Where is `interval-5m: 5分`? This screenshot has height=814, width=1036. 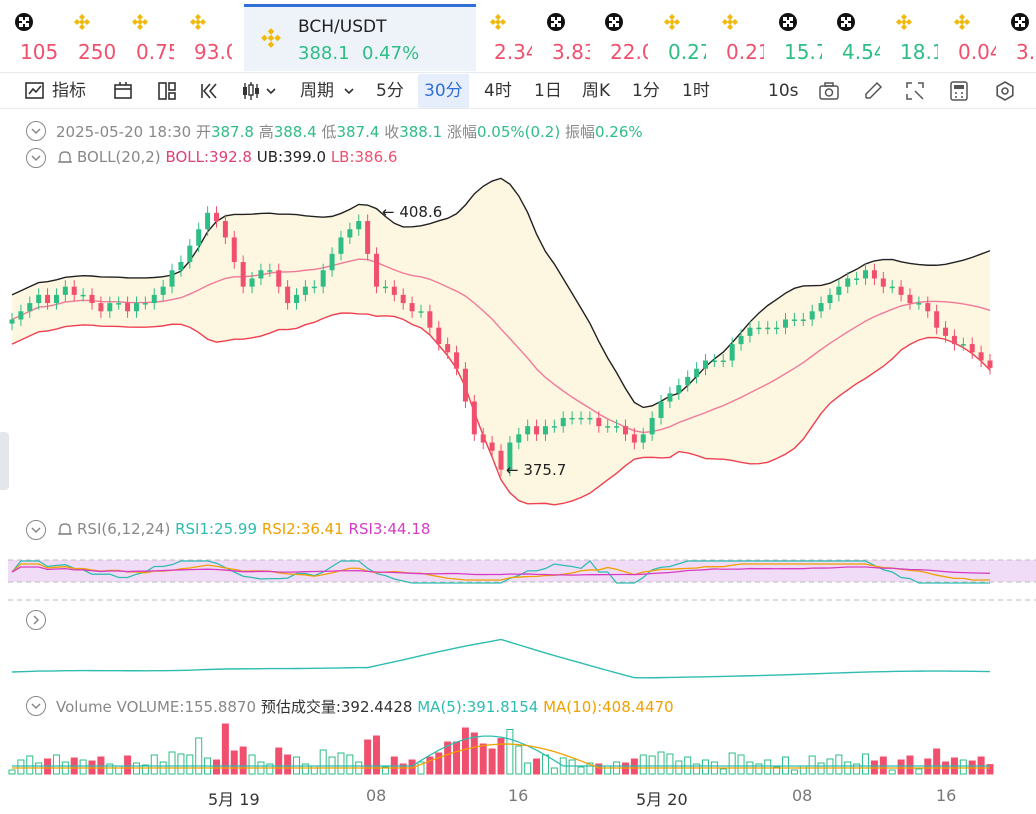 interval-5m: 5分 is located at coordinates (390, 91).